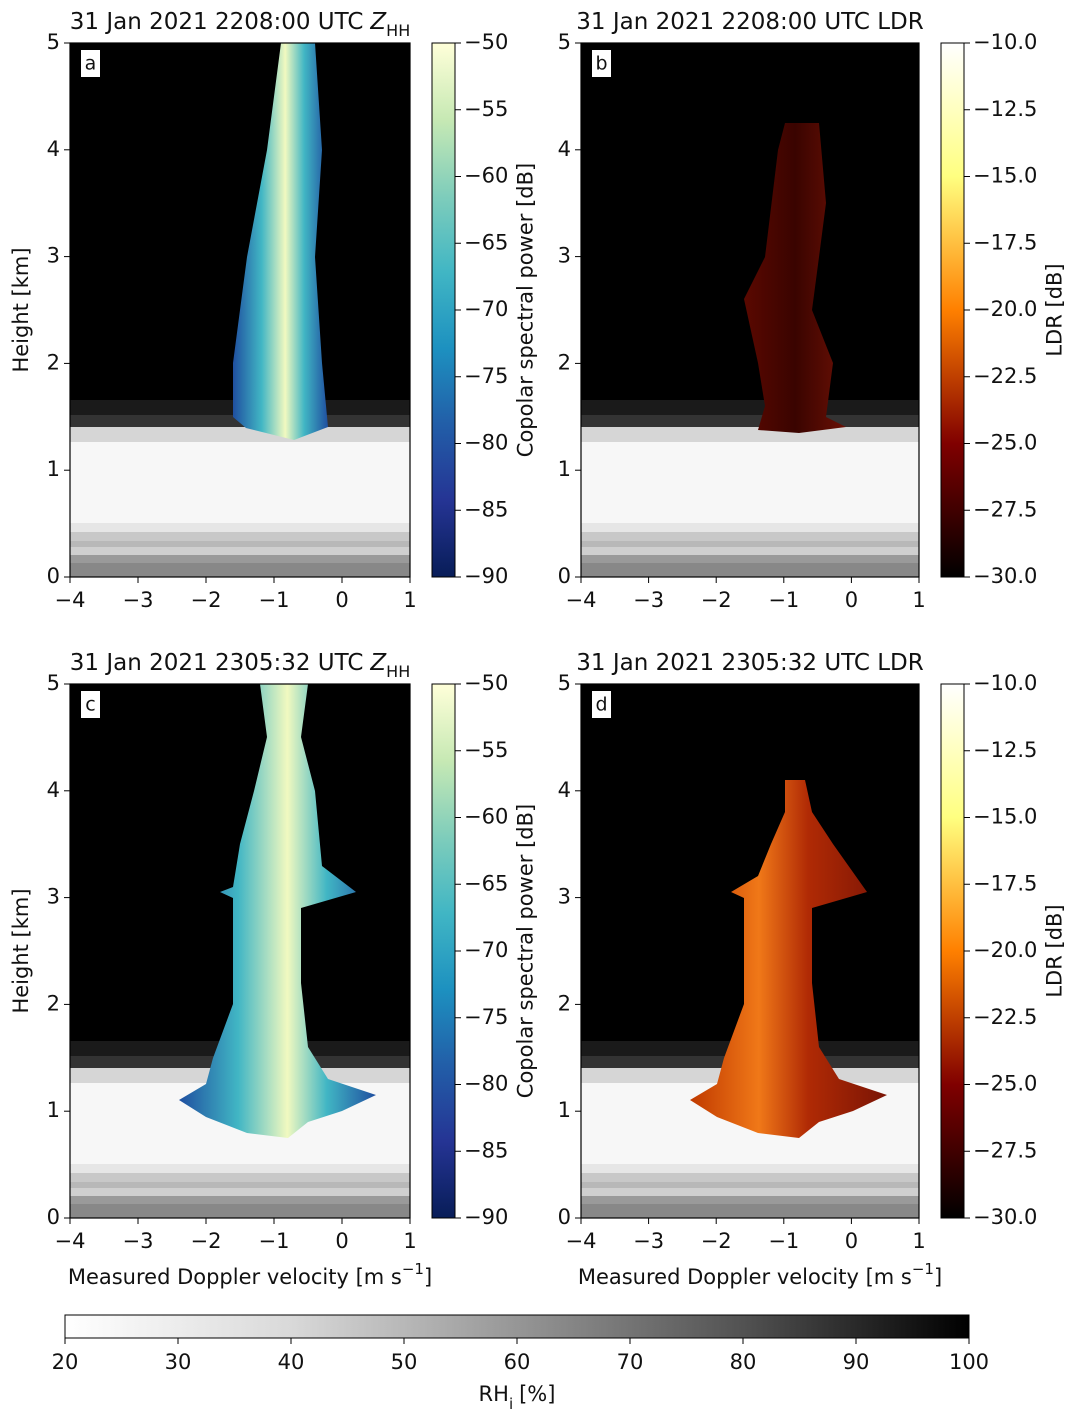  I want to click on colorbar-tick-label: 90, so click(856, 1362).